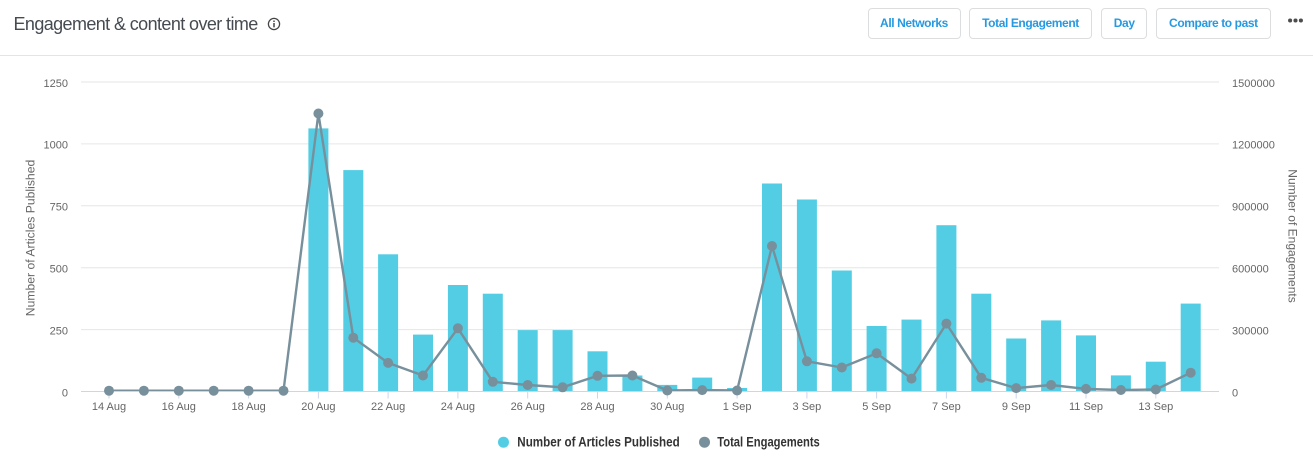  I want to click on svg-text: 30 Aug, so click(667, 407).